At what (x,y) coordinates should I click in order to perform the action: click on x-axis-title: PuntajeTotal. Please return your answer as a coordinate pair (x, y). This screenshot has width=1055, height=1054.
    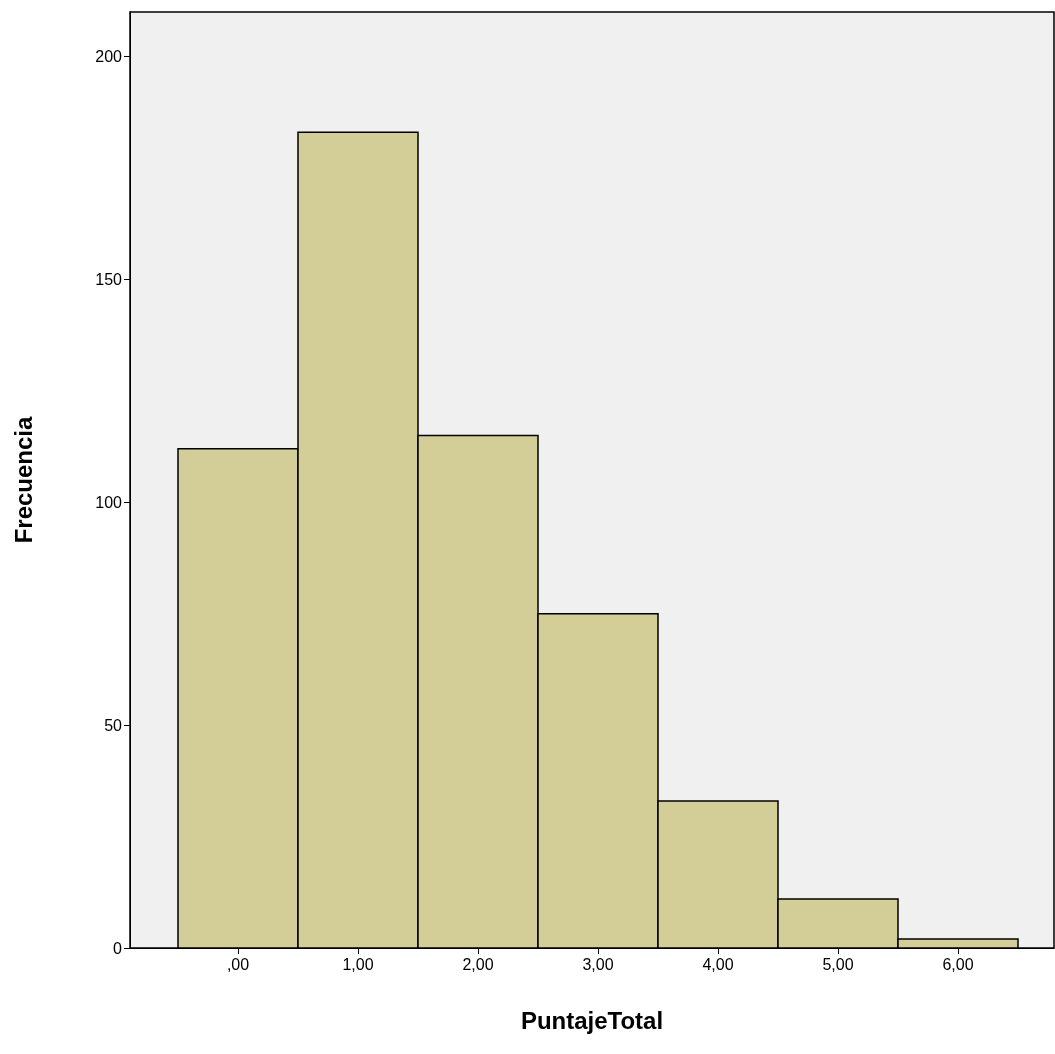
    Looking at the image, I should click on (592, 1020).